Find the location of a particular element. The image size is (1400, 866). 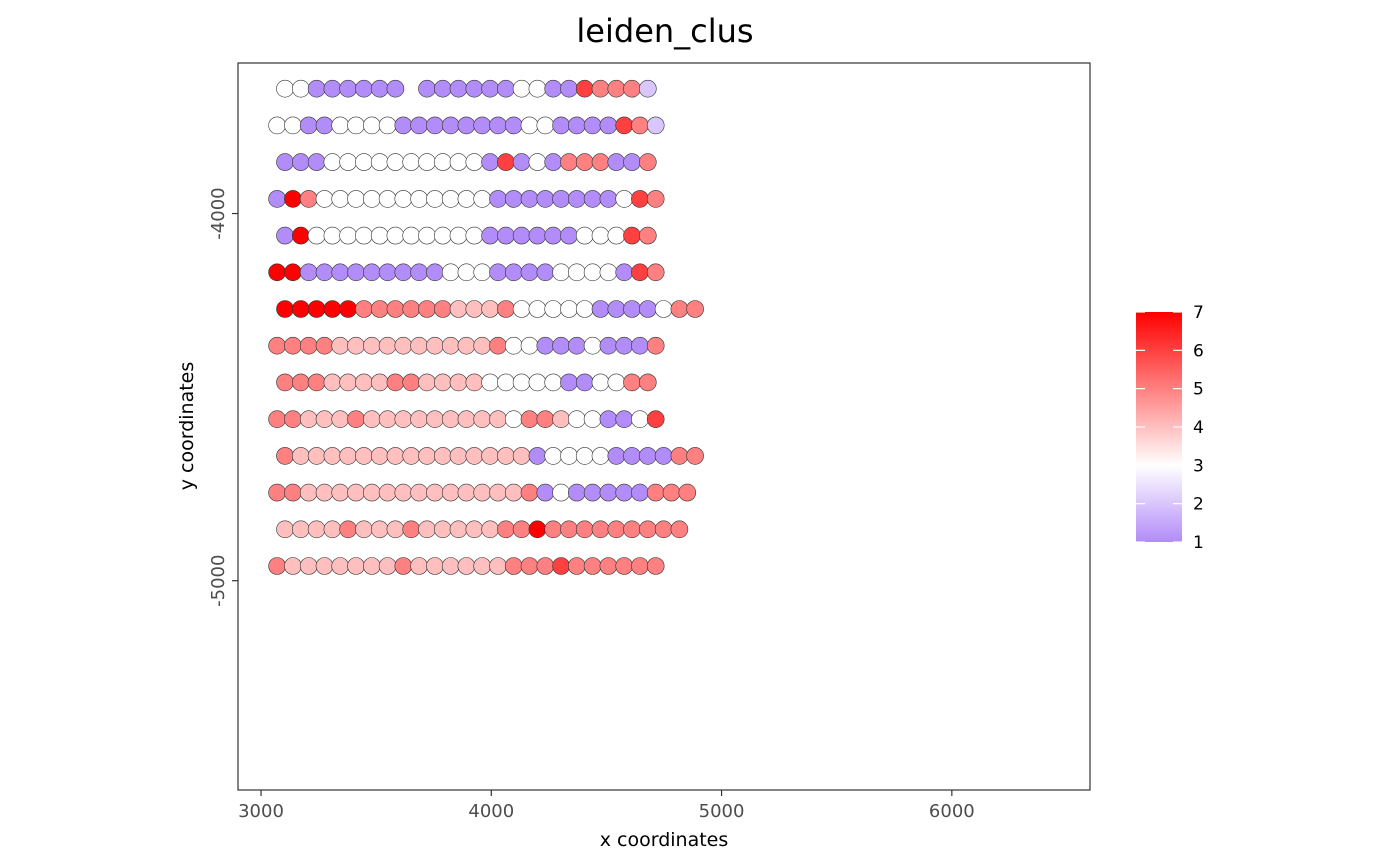

colorbar-label: 2 is located at coordinates (1198, 505).